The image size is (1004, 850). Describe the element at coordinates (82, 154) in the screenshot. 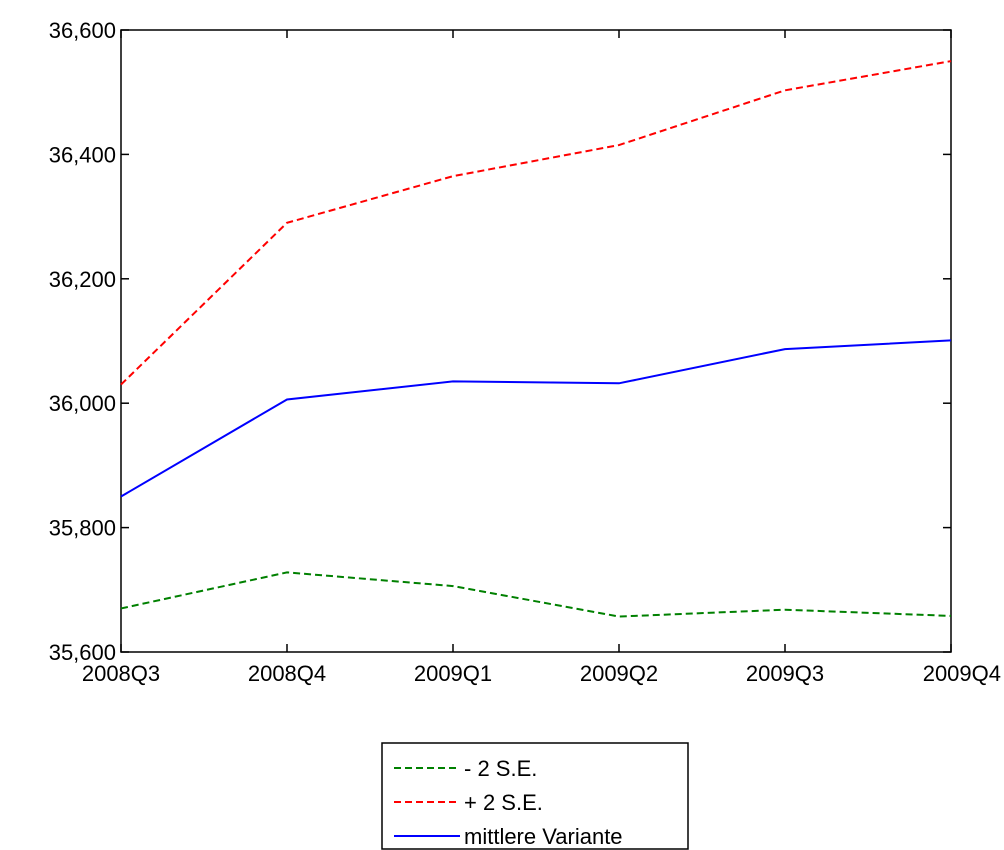

I see `y-tick-label: 36,400` at that location.